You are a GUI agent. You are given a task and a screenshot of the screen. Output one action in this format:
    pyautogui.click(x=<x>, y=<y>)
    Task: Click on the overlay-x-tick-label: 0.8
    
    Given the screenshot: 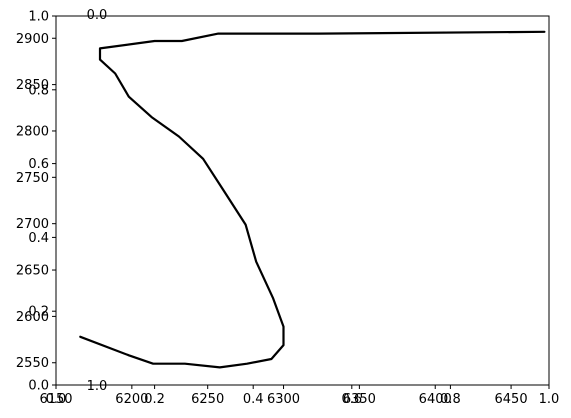 What is the action you would take?
    pyautogui.click(x=450, y=399)
    